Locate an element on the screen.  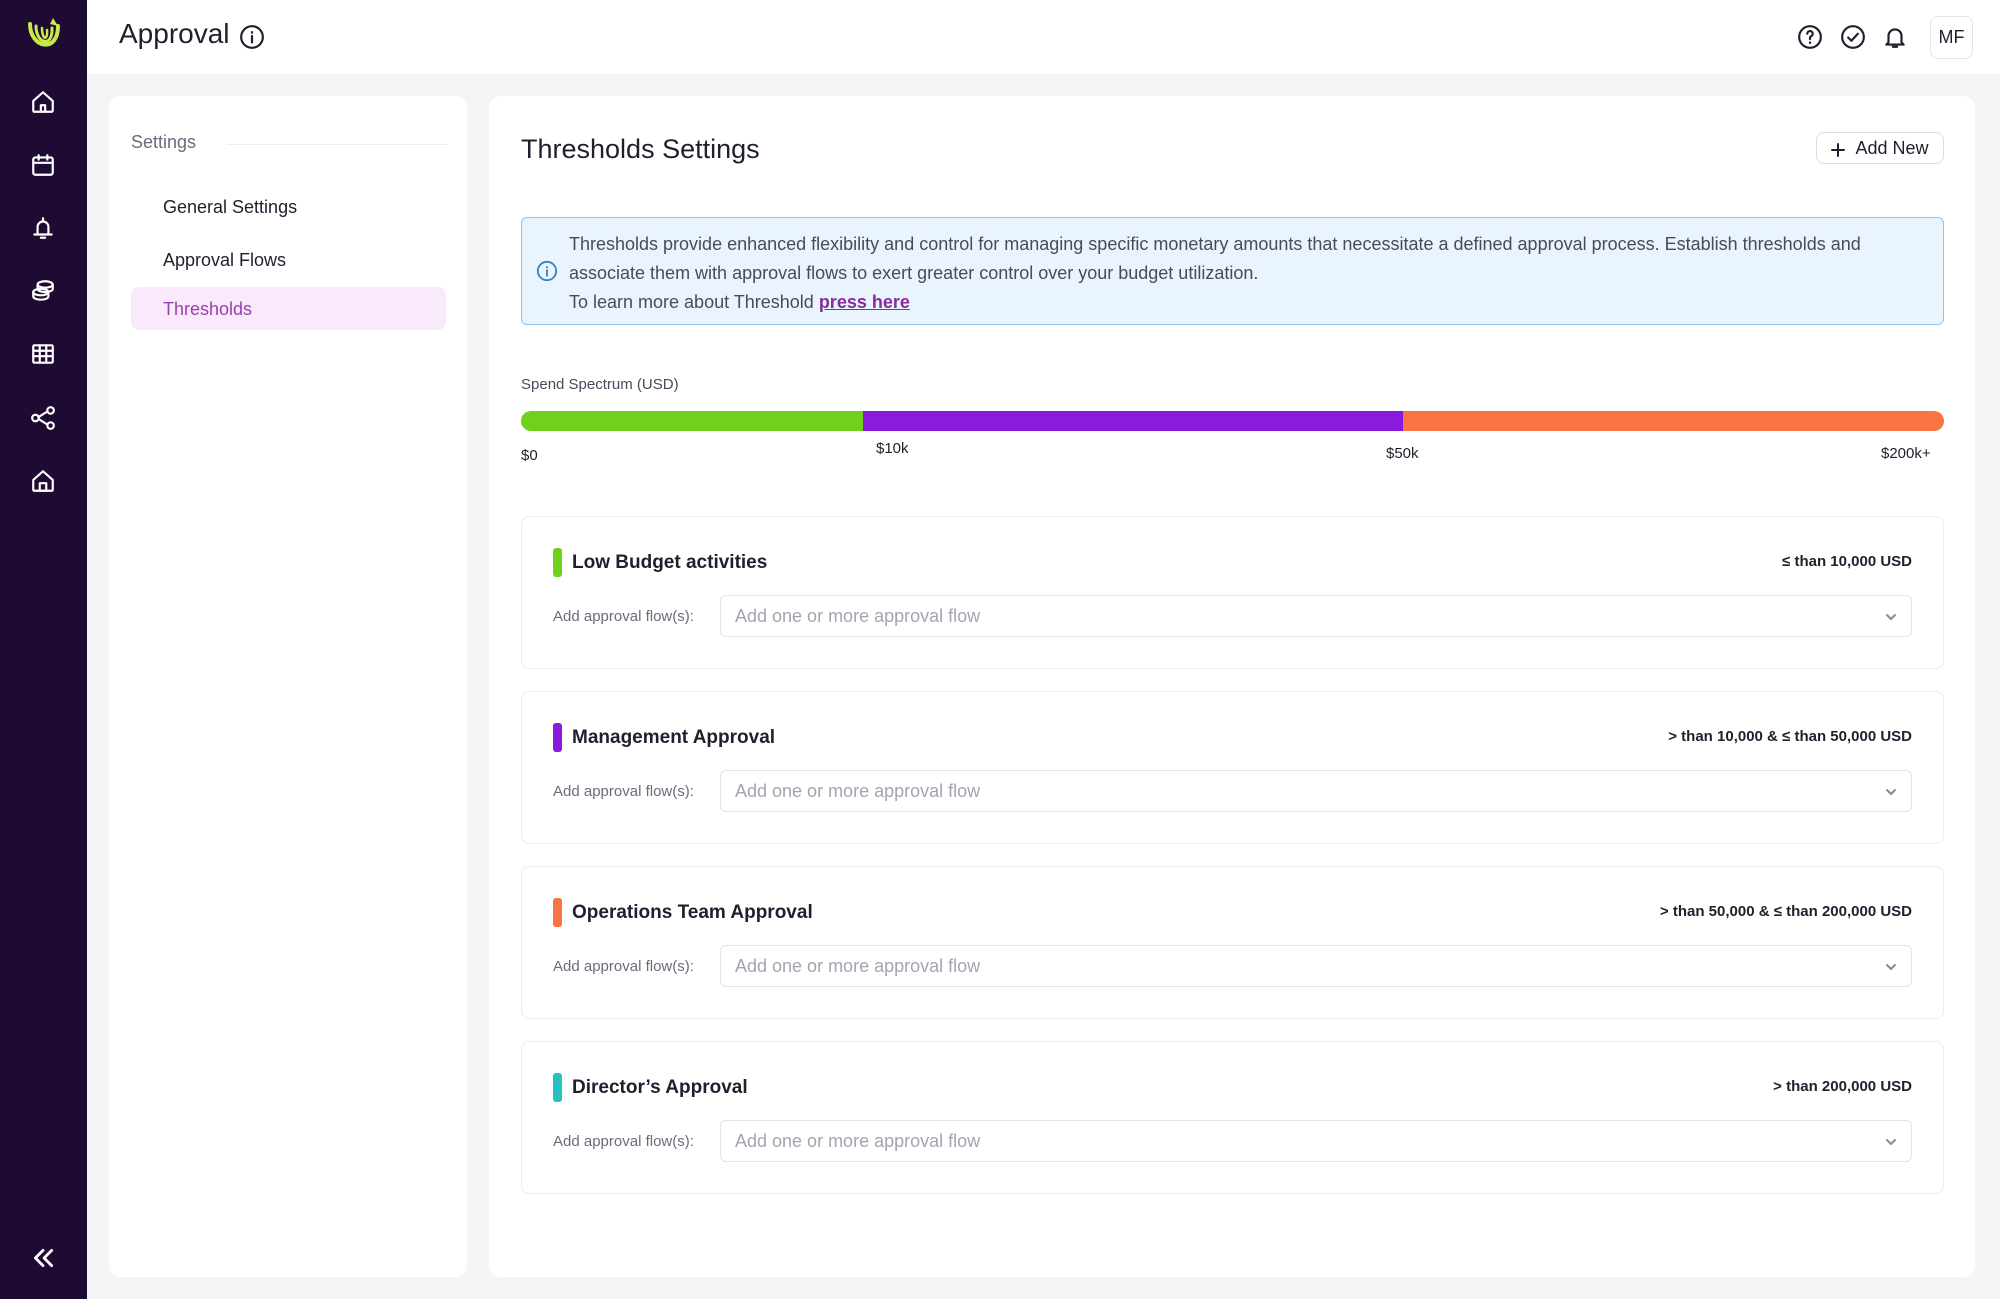
check-circle-icon is located at coordinates (1853, 37).